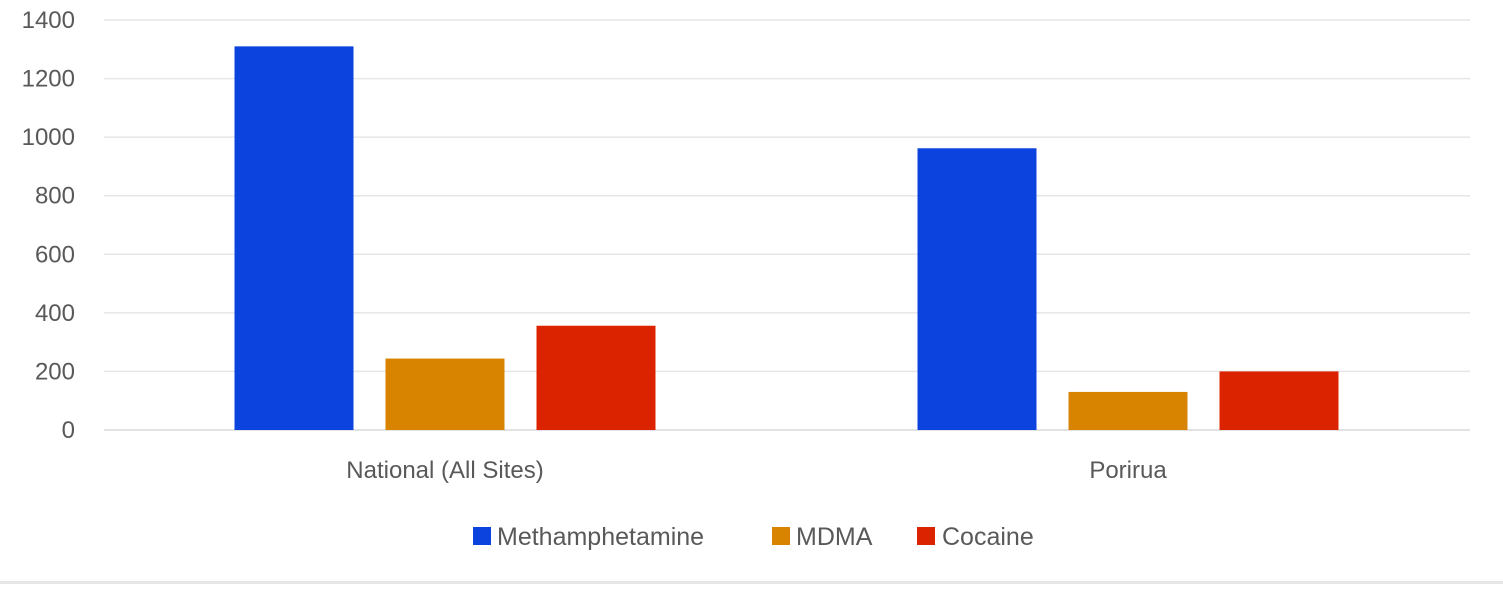 Image resolution: width=1503 pixels, height=589 pixels. I want to click on x-category-label: Porirua, so click(1128, 470).